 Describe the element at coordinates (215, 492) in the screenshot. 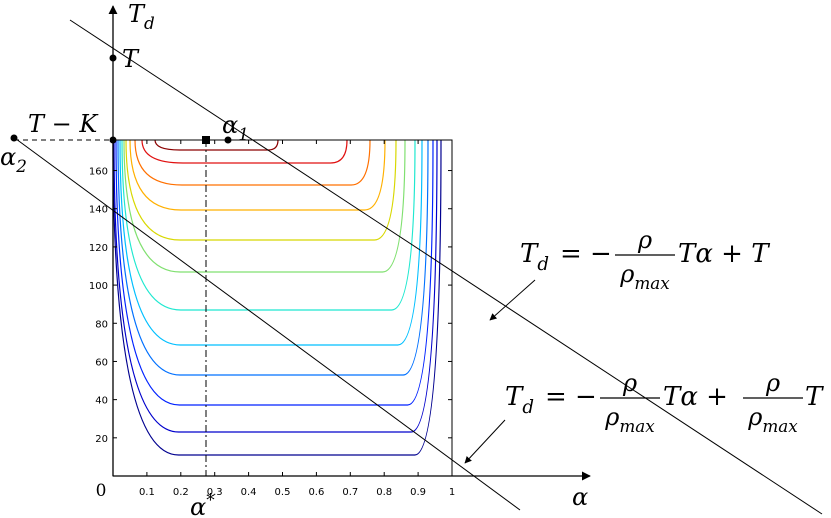

I see `x-tick-label: 0.3` at that location.